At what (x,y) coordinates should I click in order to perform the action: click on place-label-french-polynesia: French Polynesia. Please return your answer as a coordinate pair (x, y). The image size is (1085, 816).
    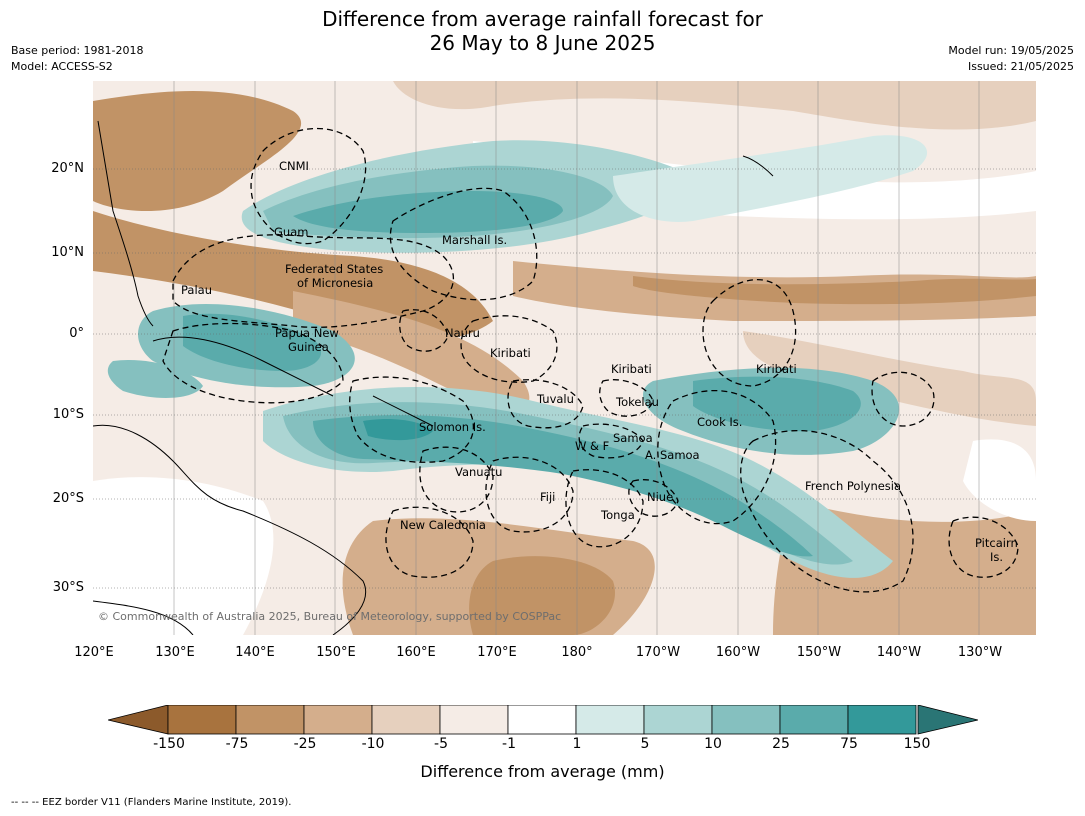
    Looking at the image, I should click on (853, 486).